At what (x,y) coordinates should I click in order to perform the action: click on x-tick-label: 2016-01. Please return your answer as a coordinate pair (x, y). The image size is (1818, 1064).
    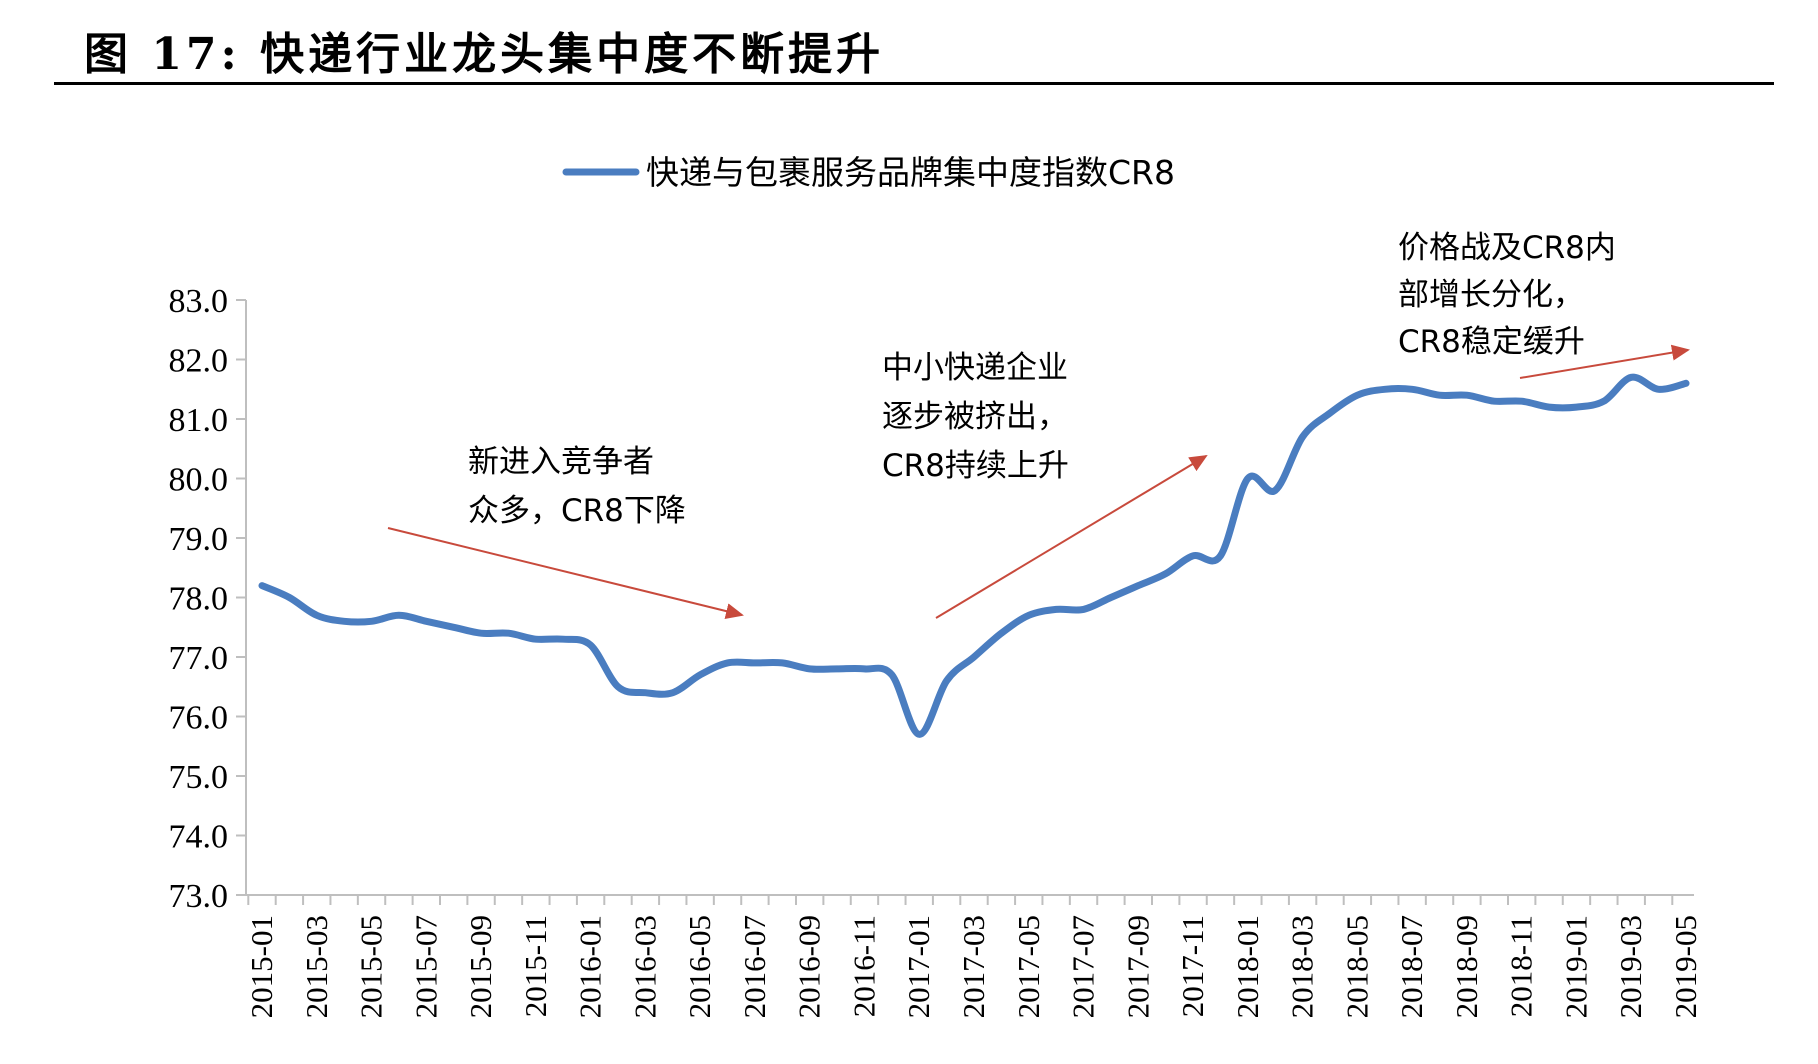
    Looking at the image, I should click on (590, 966).